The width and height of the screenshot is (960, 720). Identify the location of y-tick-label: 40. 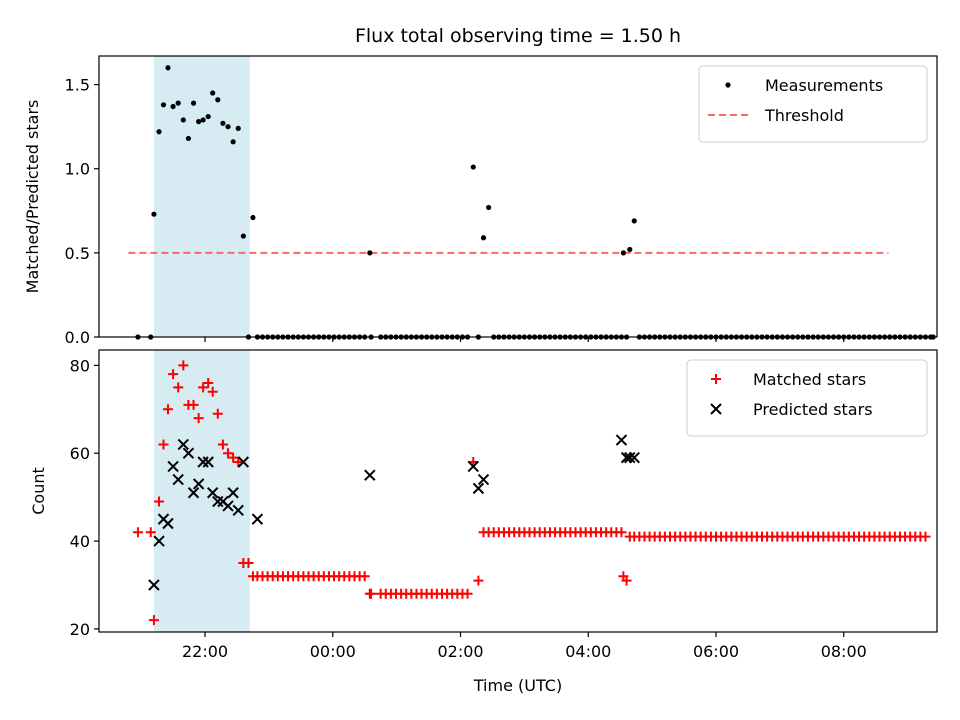
(80, 541).